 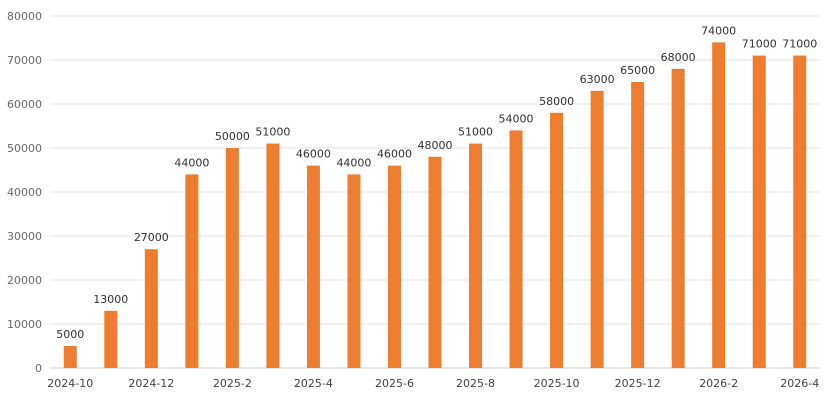 What do you see at coordinates (70, 383) in the screenshot?
I see `x-tick-label: 2024-10` at bounding box center [70, 383].